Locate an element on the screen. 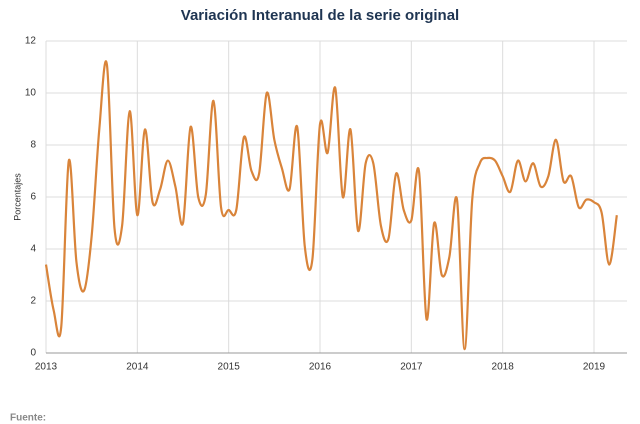  y-tick-label: 4 is located at coordinates (33, 249).